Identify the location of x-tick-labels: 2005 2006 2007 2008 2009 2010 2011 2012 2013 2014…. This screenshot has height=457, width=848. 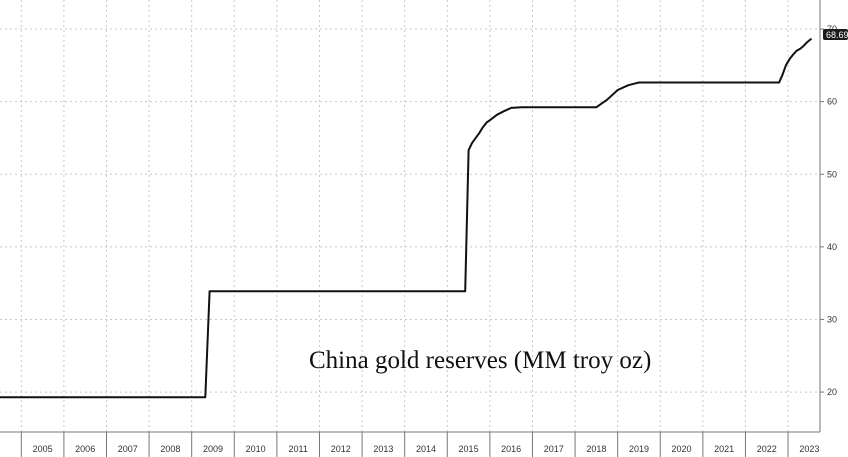
(419, 444).